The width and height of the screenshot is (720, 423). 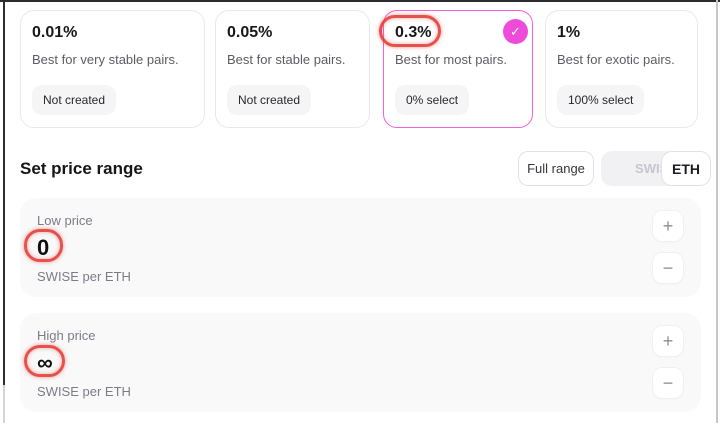 What do you see at coordinates (45, 362) in the screenshot?
I see `high-price-input: ∞` at bounding box center [45, 362].